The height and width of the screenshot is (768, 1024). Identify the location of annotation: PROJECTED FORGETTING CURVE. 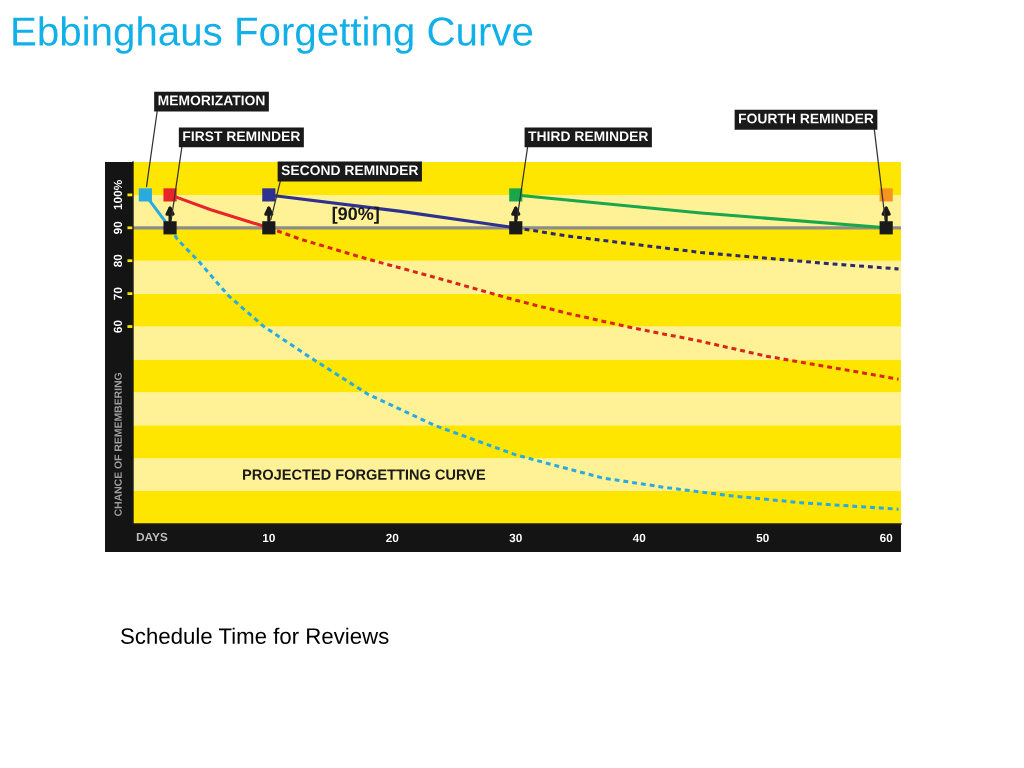
(364, 474).